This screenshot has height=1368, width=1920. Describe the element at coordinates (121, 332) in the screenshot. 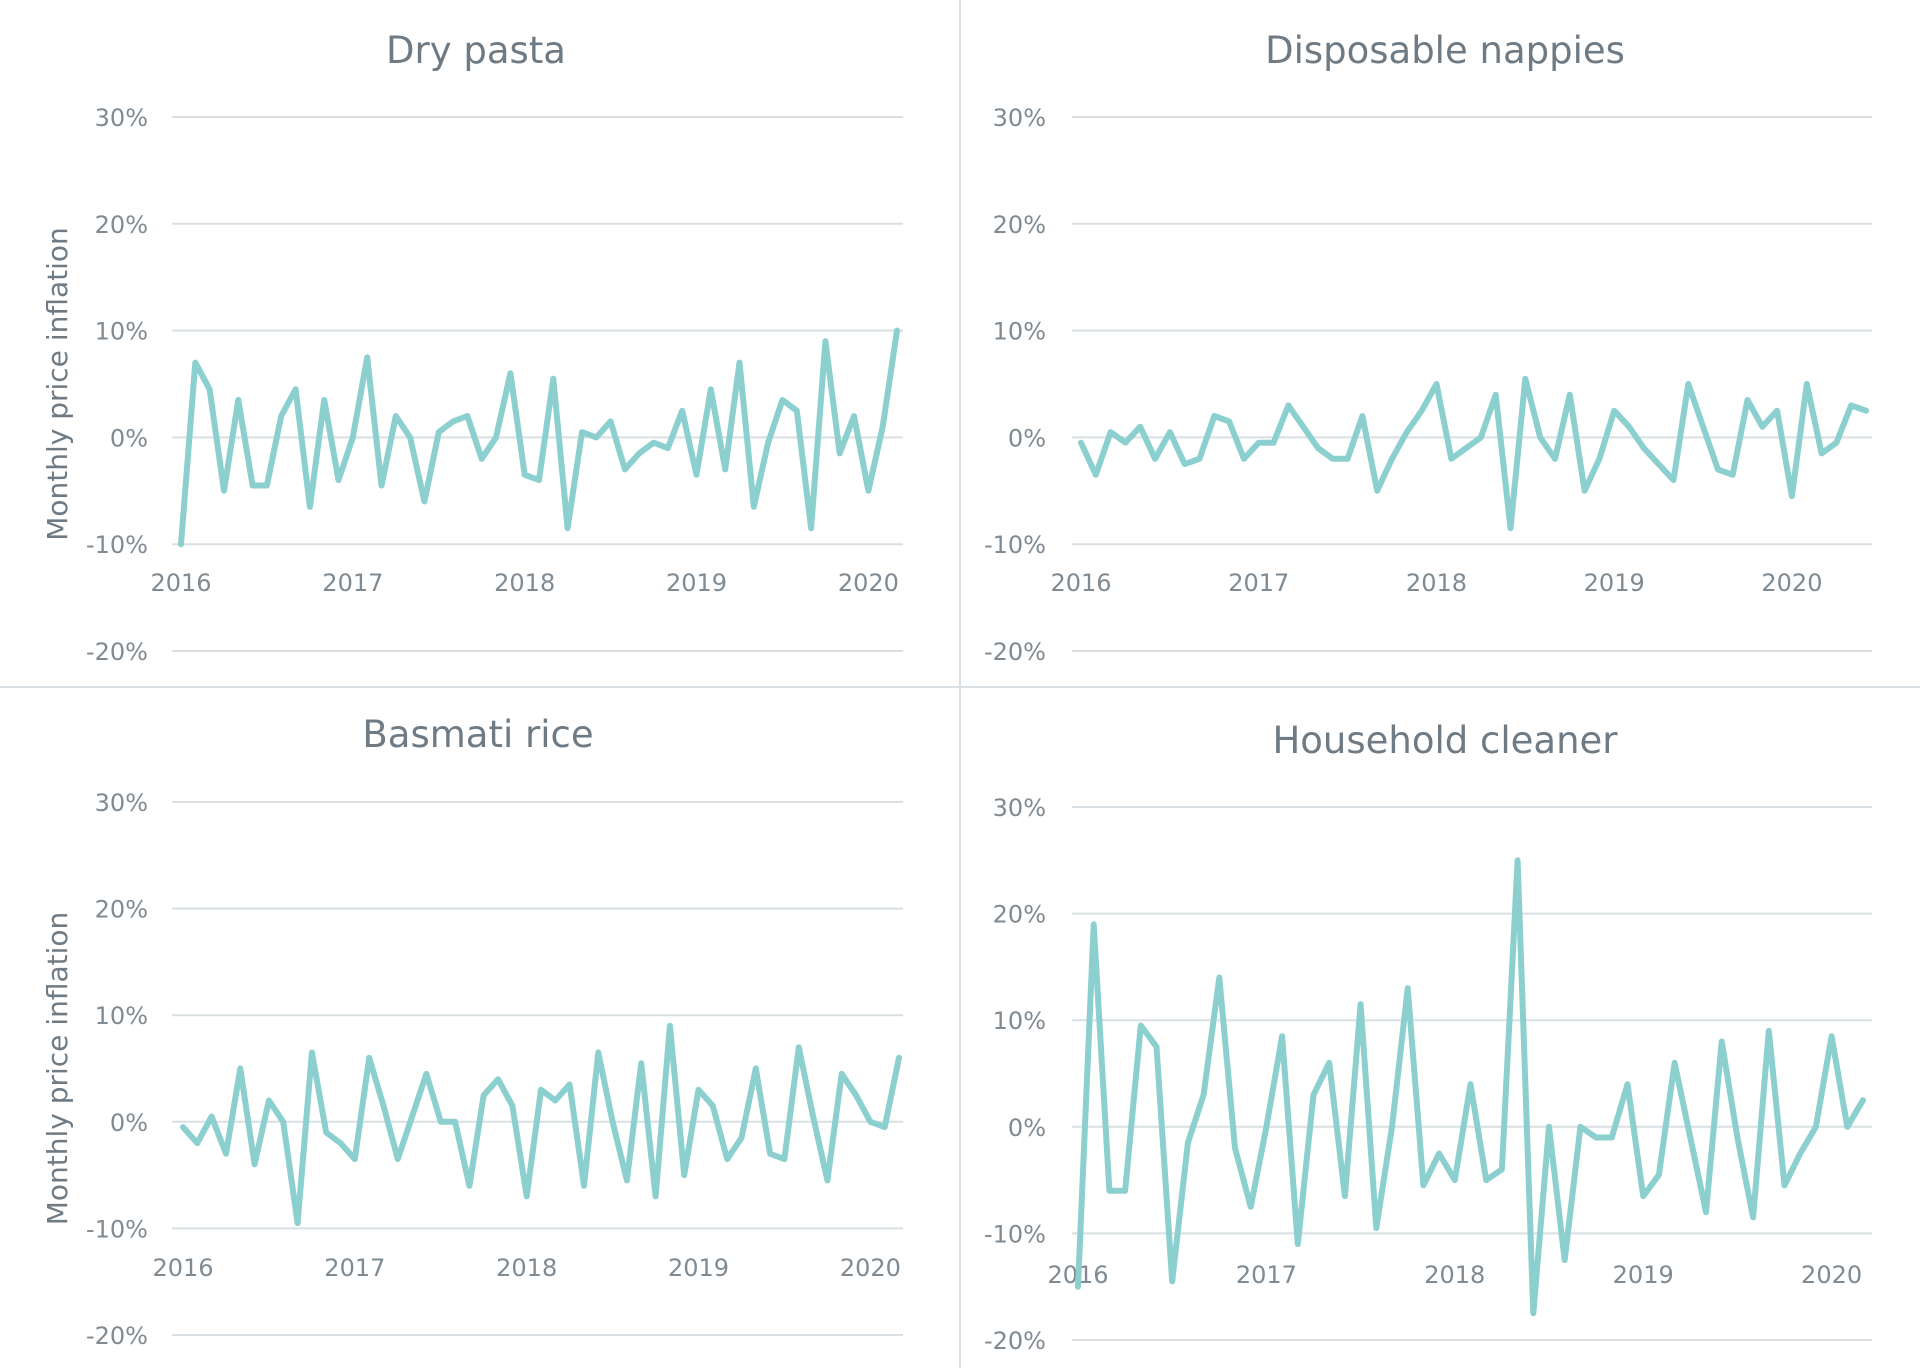

I see `y-tick-label: 10%` at that location.